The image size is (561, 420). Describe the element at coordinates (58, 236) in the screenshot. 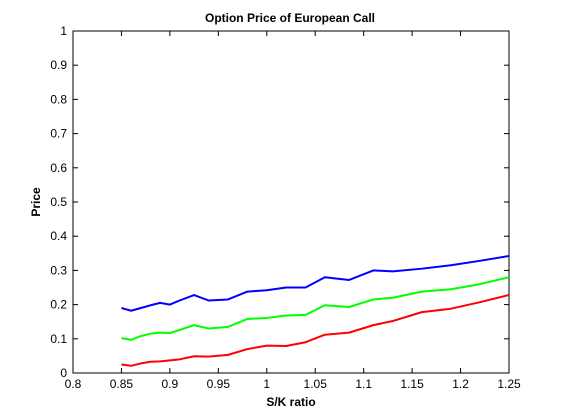

I see `y-tick-label: 0.4` at that location.